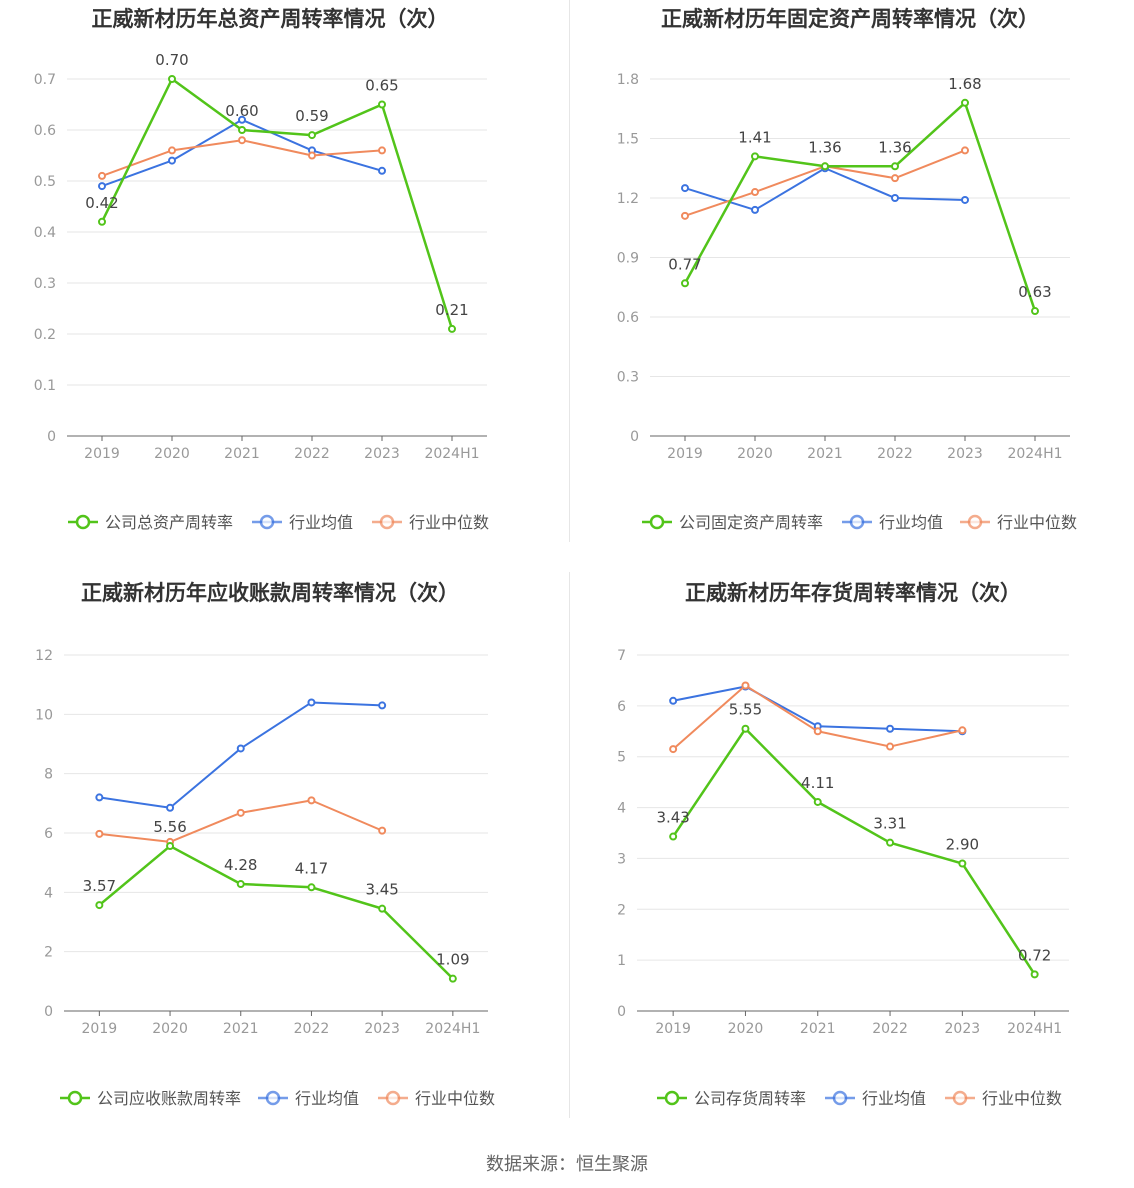  Describe the element at coordinates (240, 865) in the screenshot. I see `data-label: 4.28` at that location.